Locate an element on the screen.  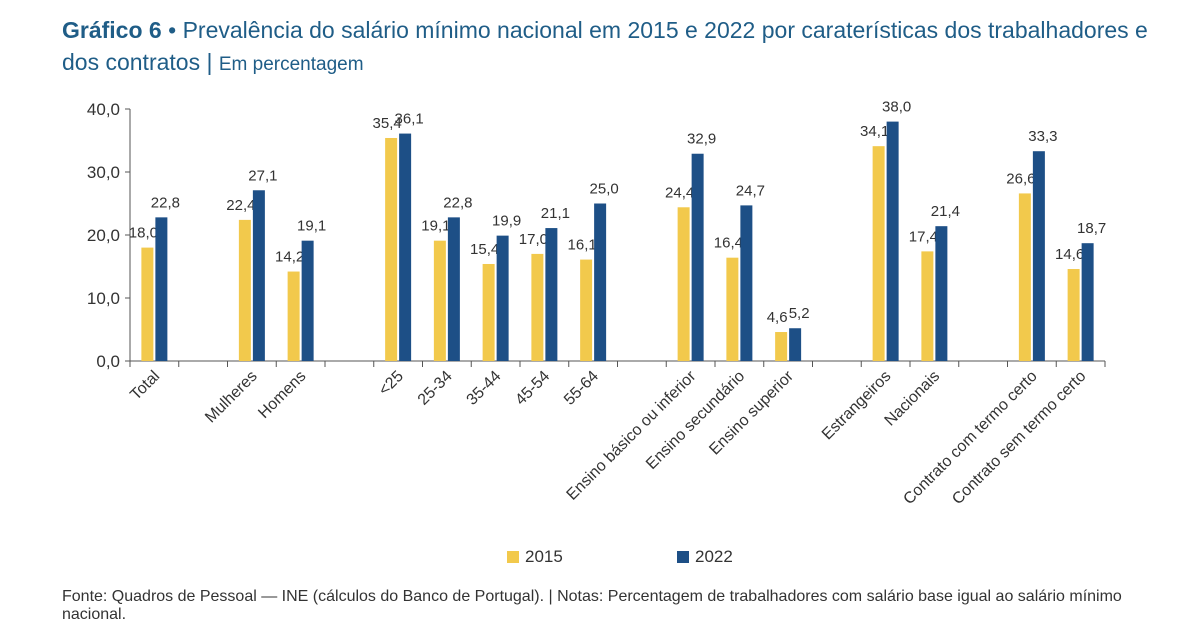
data-label-2022-19: 33,3 is located at coordinates (1042, 136).